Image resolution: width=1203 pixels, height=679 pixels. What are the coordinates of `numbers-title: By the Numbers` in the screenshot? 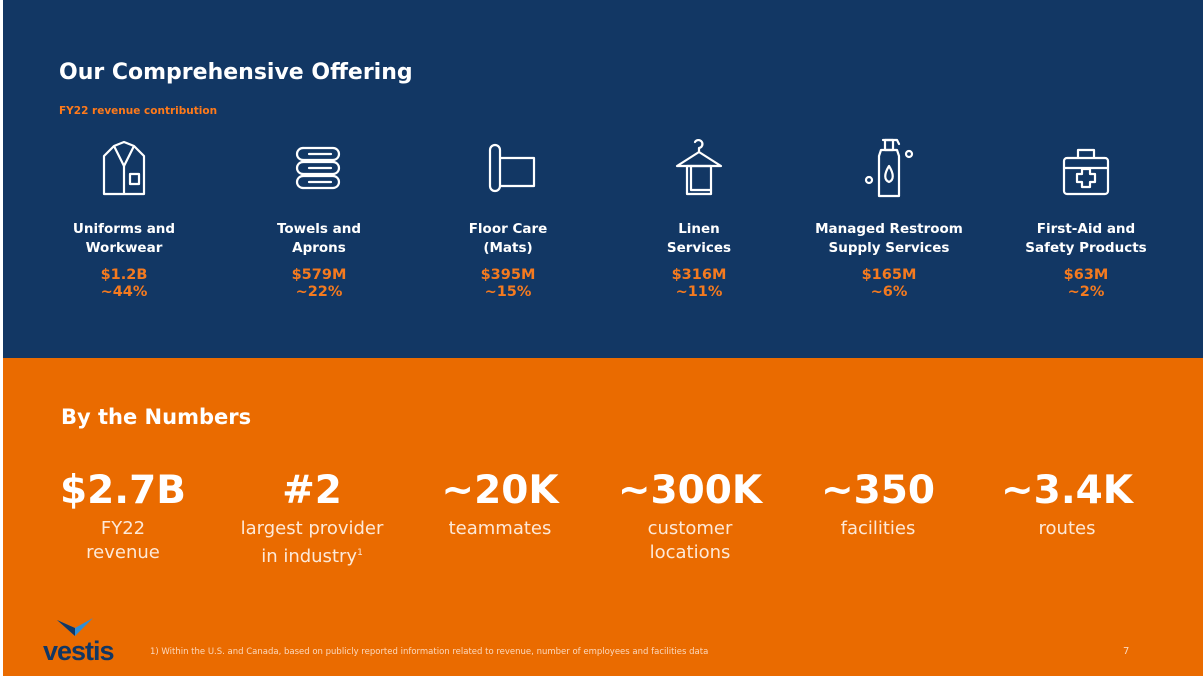 It's located at (156, 417).